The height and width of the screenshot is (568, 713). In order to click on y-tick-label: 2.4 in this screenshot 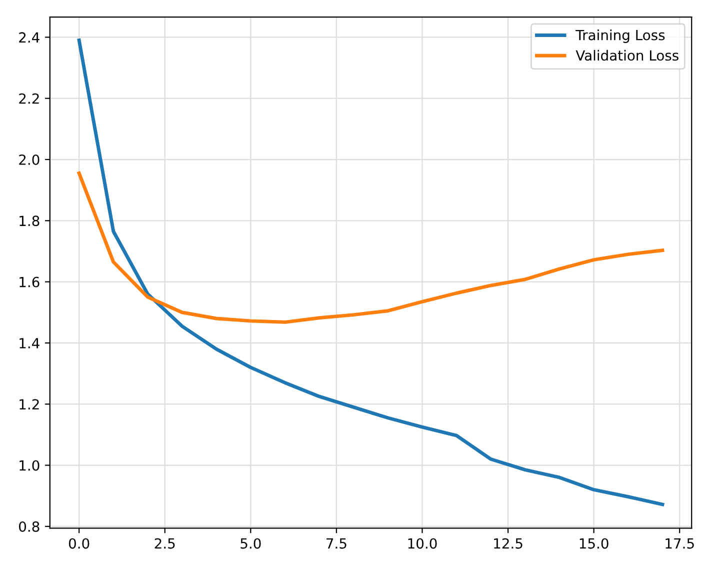, I will do `click(29, 37)`.